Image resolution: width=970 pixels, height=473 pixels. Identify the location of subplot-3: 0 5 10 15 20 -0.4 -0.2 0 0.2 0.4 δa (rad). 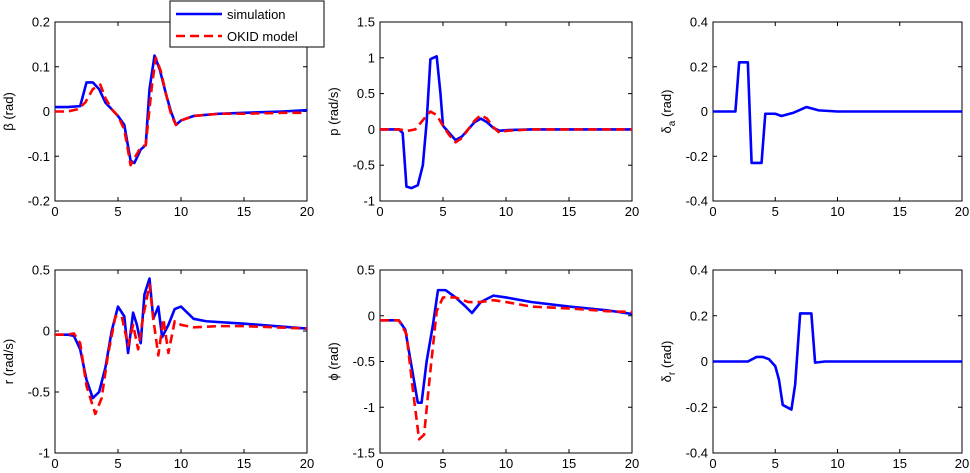
(814, 117).